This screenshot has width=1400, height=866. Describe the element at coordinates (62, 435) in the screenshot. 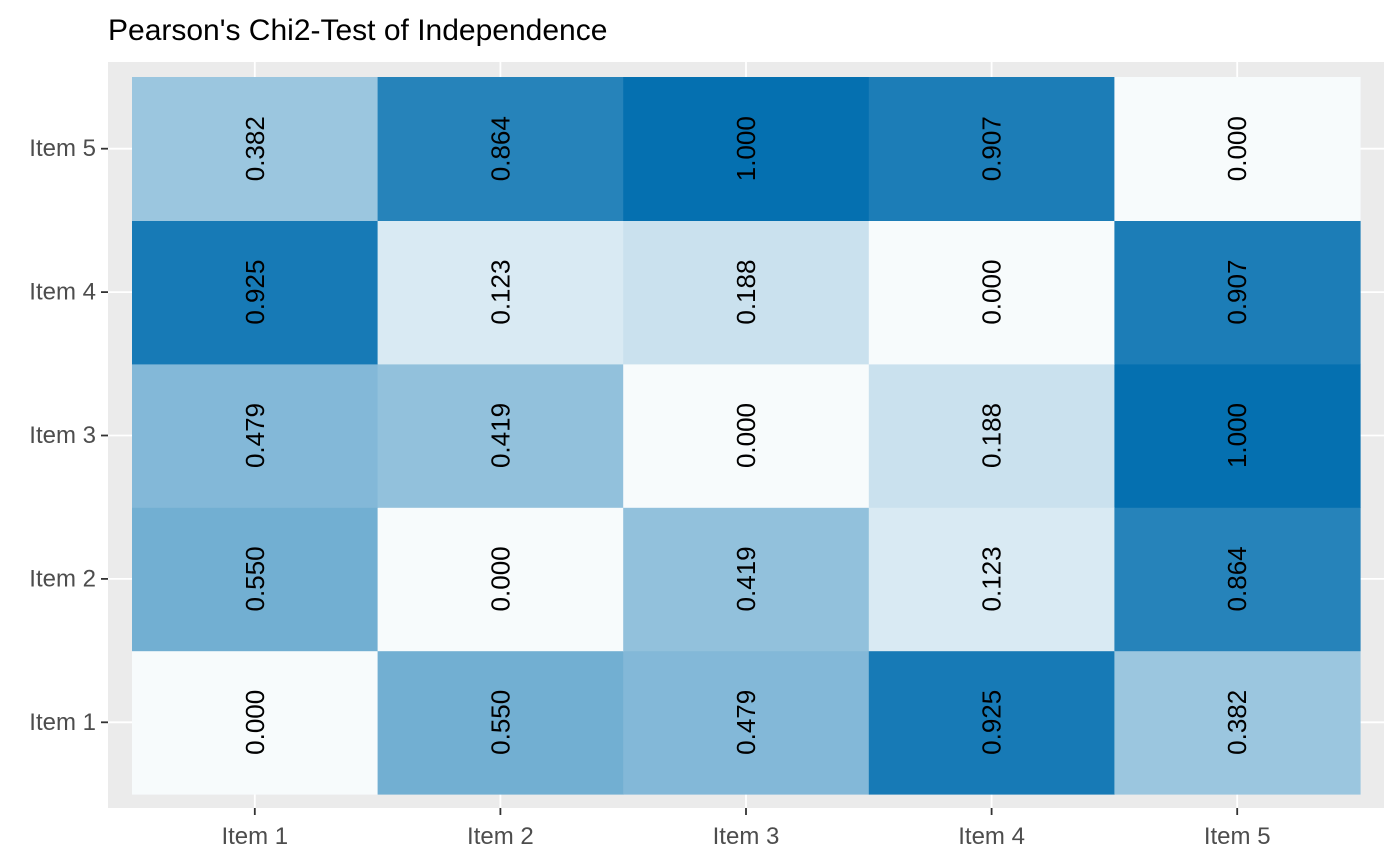

I see `y-tick-label: Item 3` at that location.